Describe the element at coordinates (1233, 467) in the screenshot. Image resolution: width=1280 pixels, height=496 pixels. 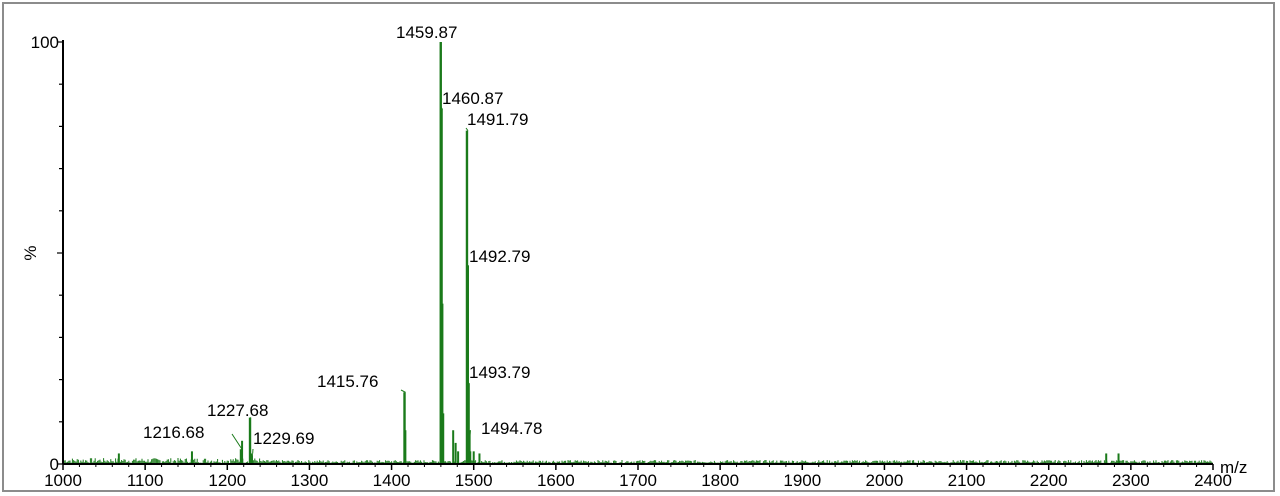
I see `x-axis-label: m/z` at that location.